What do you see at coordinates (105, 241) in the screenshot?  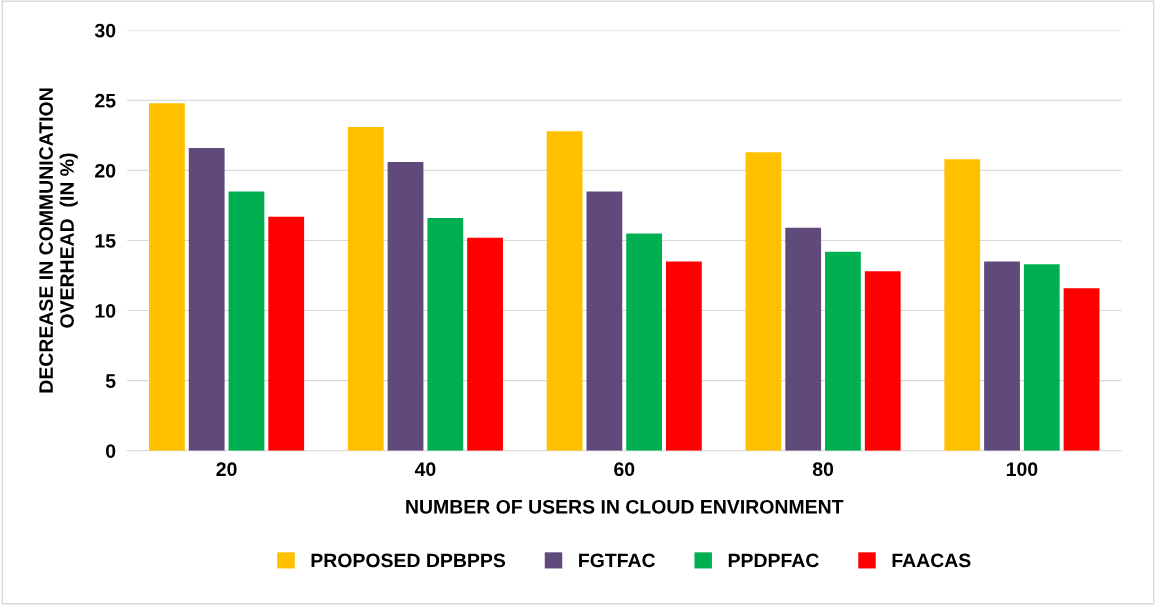 I see `y-tick-label: 15` at bounding box center [105, 241].